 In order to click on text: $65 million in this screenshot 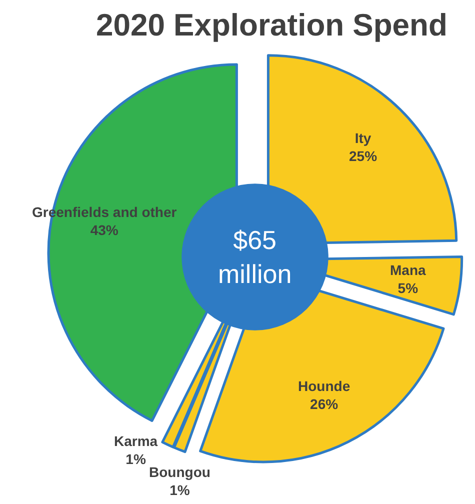, I will do `click(255, 257)`.